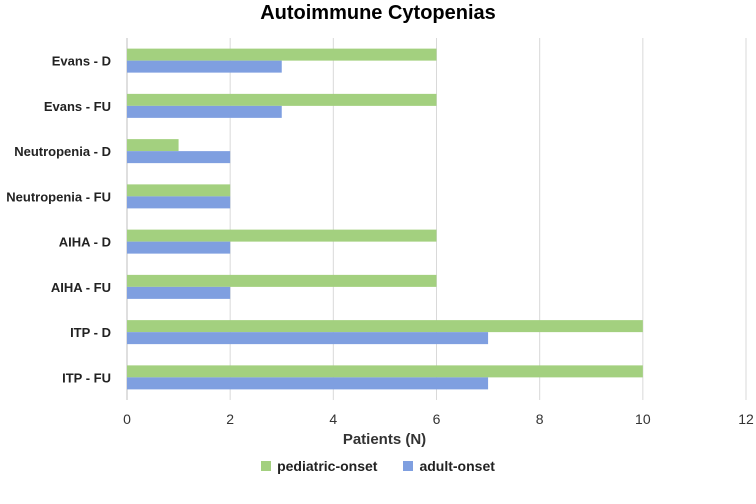  I want to click on x-tick-label: 4, so click(333, 419).